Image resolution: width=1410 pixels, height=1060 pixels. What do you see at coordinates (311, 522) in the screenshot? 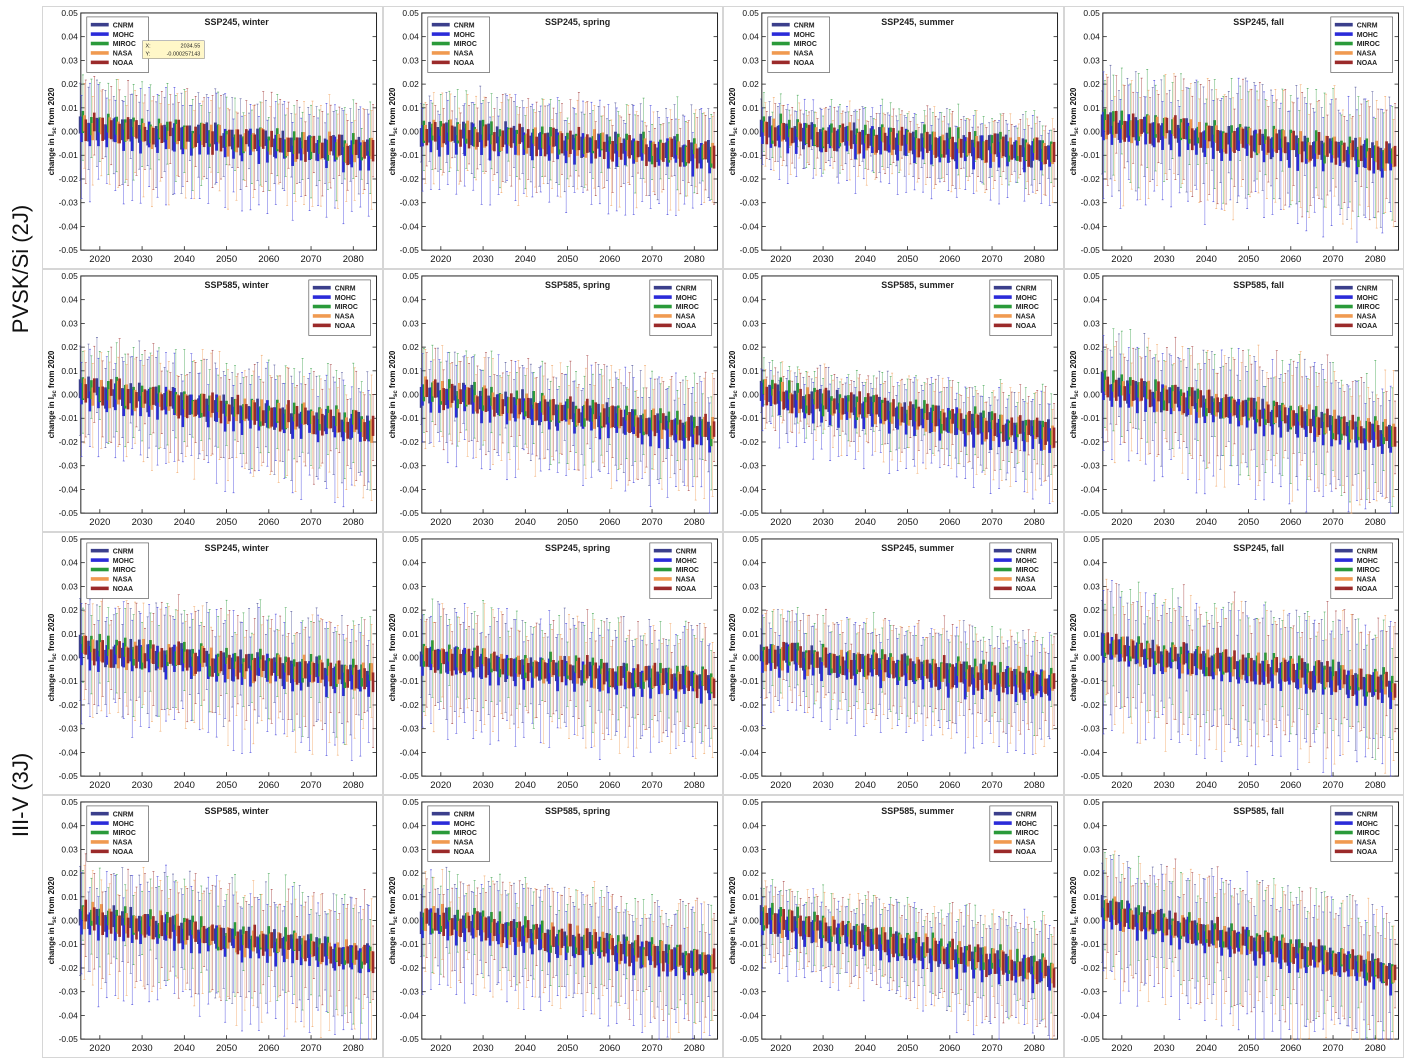
I see `x-tick-label: 2070` at bounding box center [311, 522].